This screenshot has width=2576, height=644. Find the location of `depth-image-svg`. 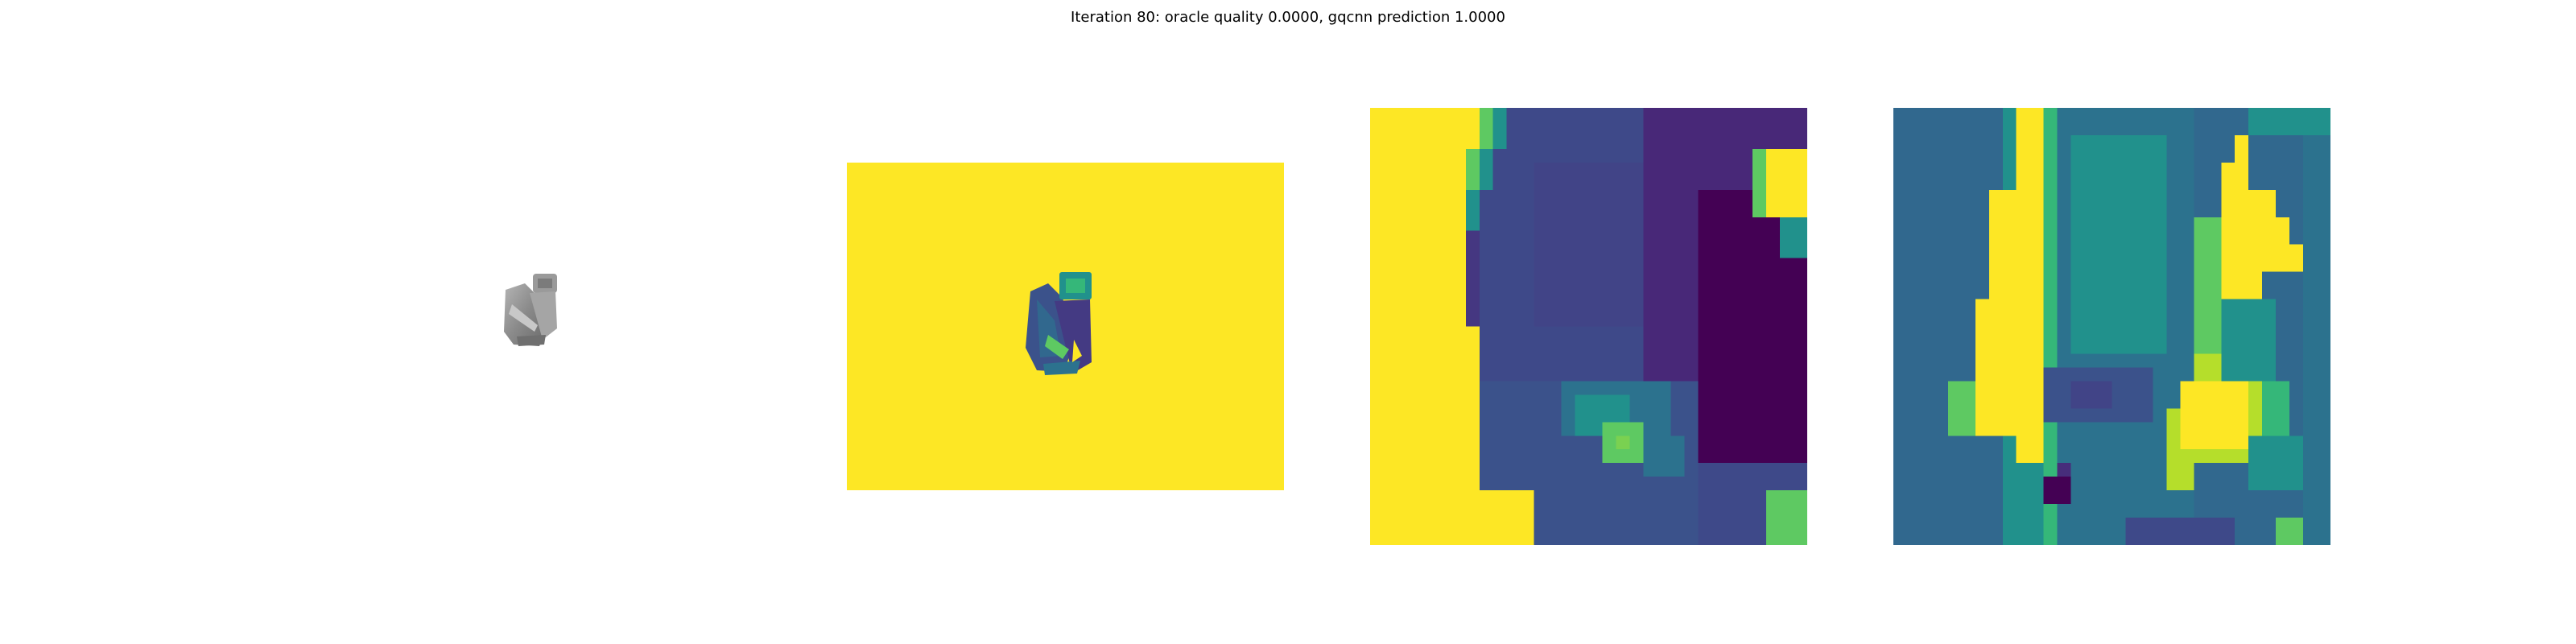

depth-image-svg is located at coordinates (1065, 326).